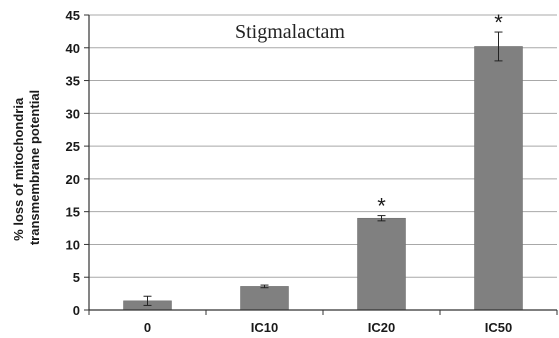  I want to click on x-tick-label: IC10, so click(264, 327).